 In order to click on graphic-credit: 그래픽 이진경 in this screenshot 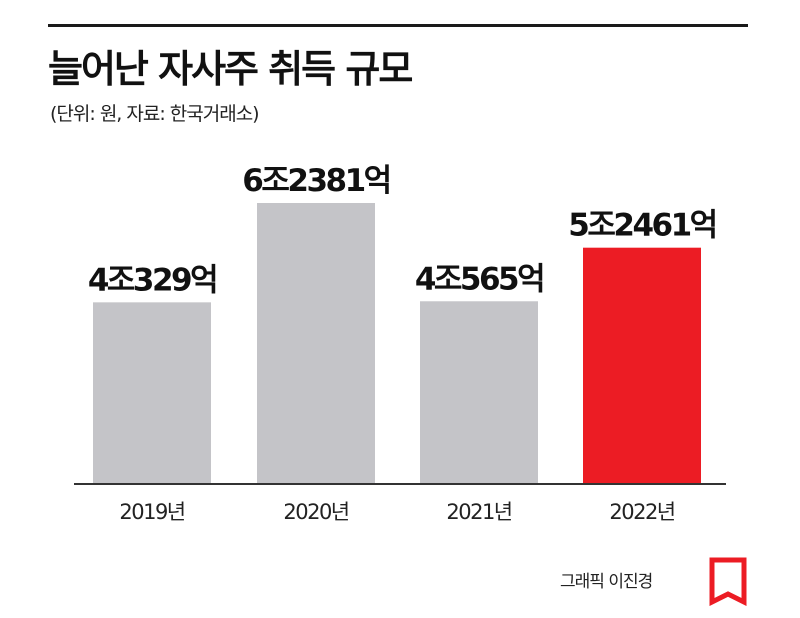, I will do `click(606, 582)`.